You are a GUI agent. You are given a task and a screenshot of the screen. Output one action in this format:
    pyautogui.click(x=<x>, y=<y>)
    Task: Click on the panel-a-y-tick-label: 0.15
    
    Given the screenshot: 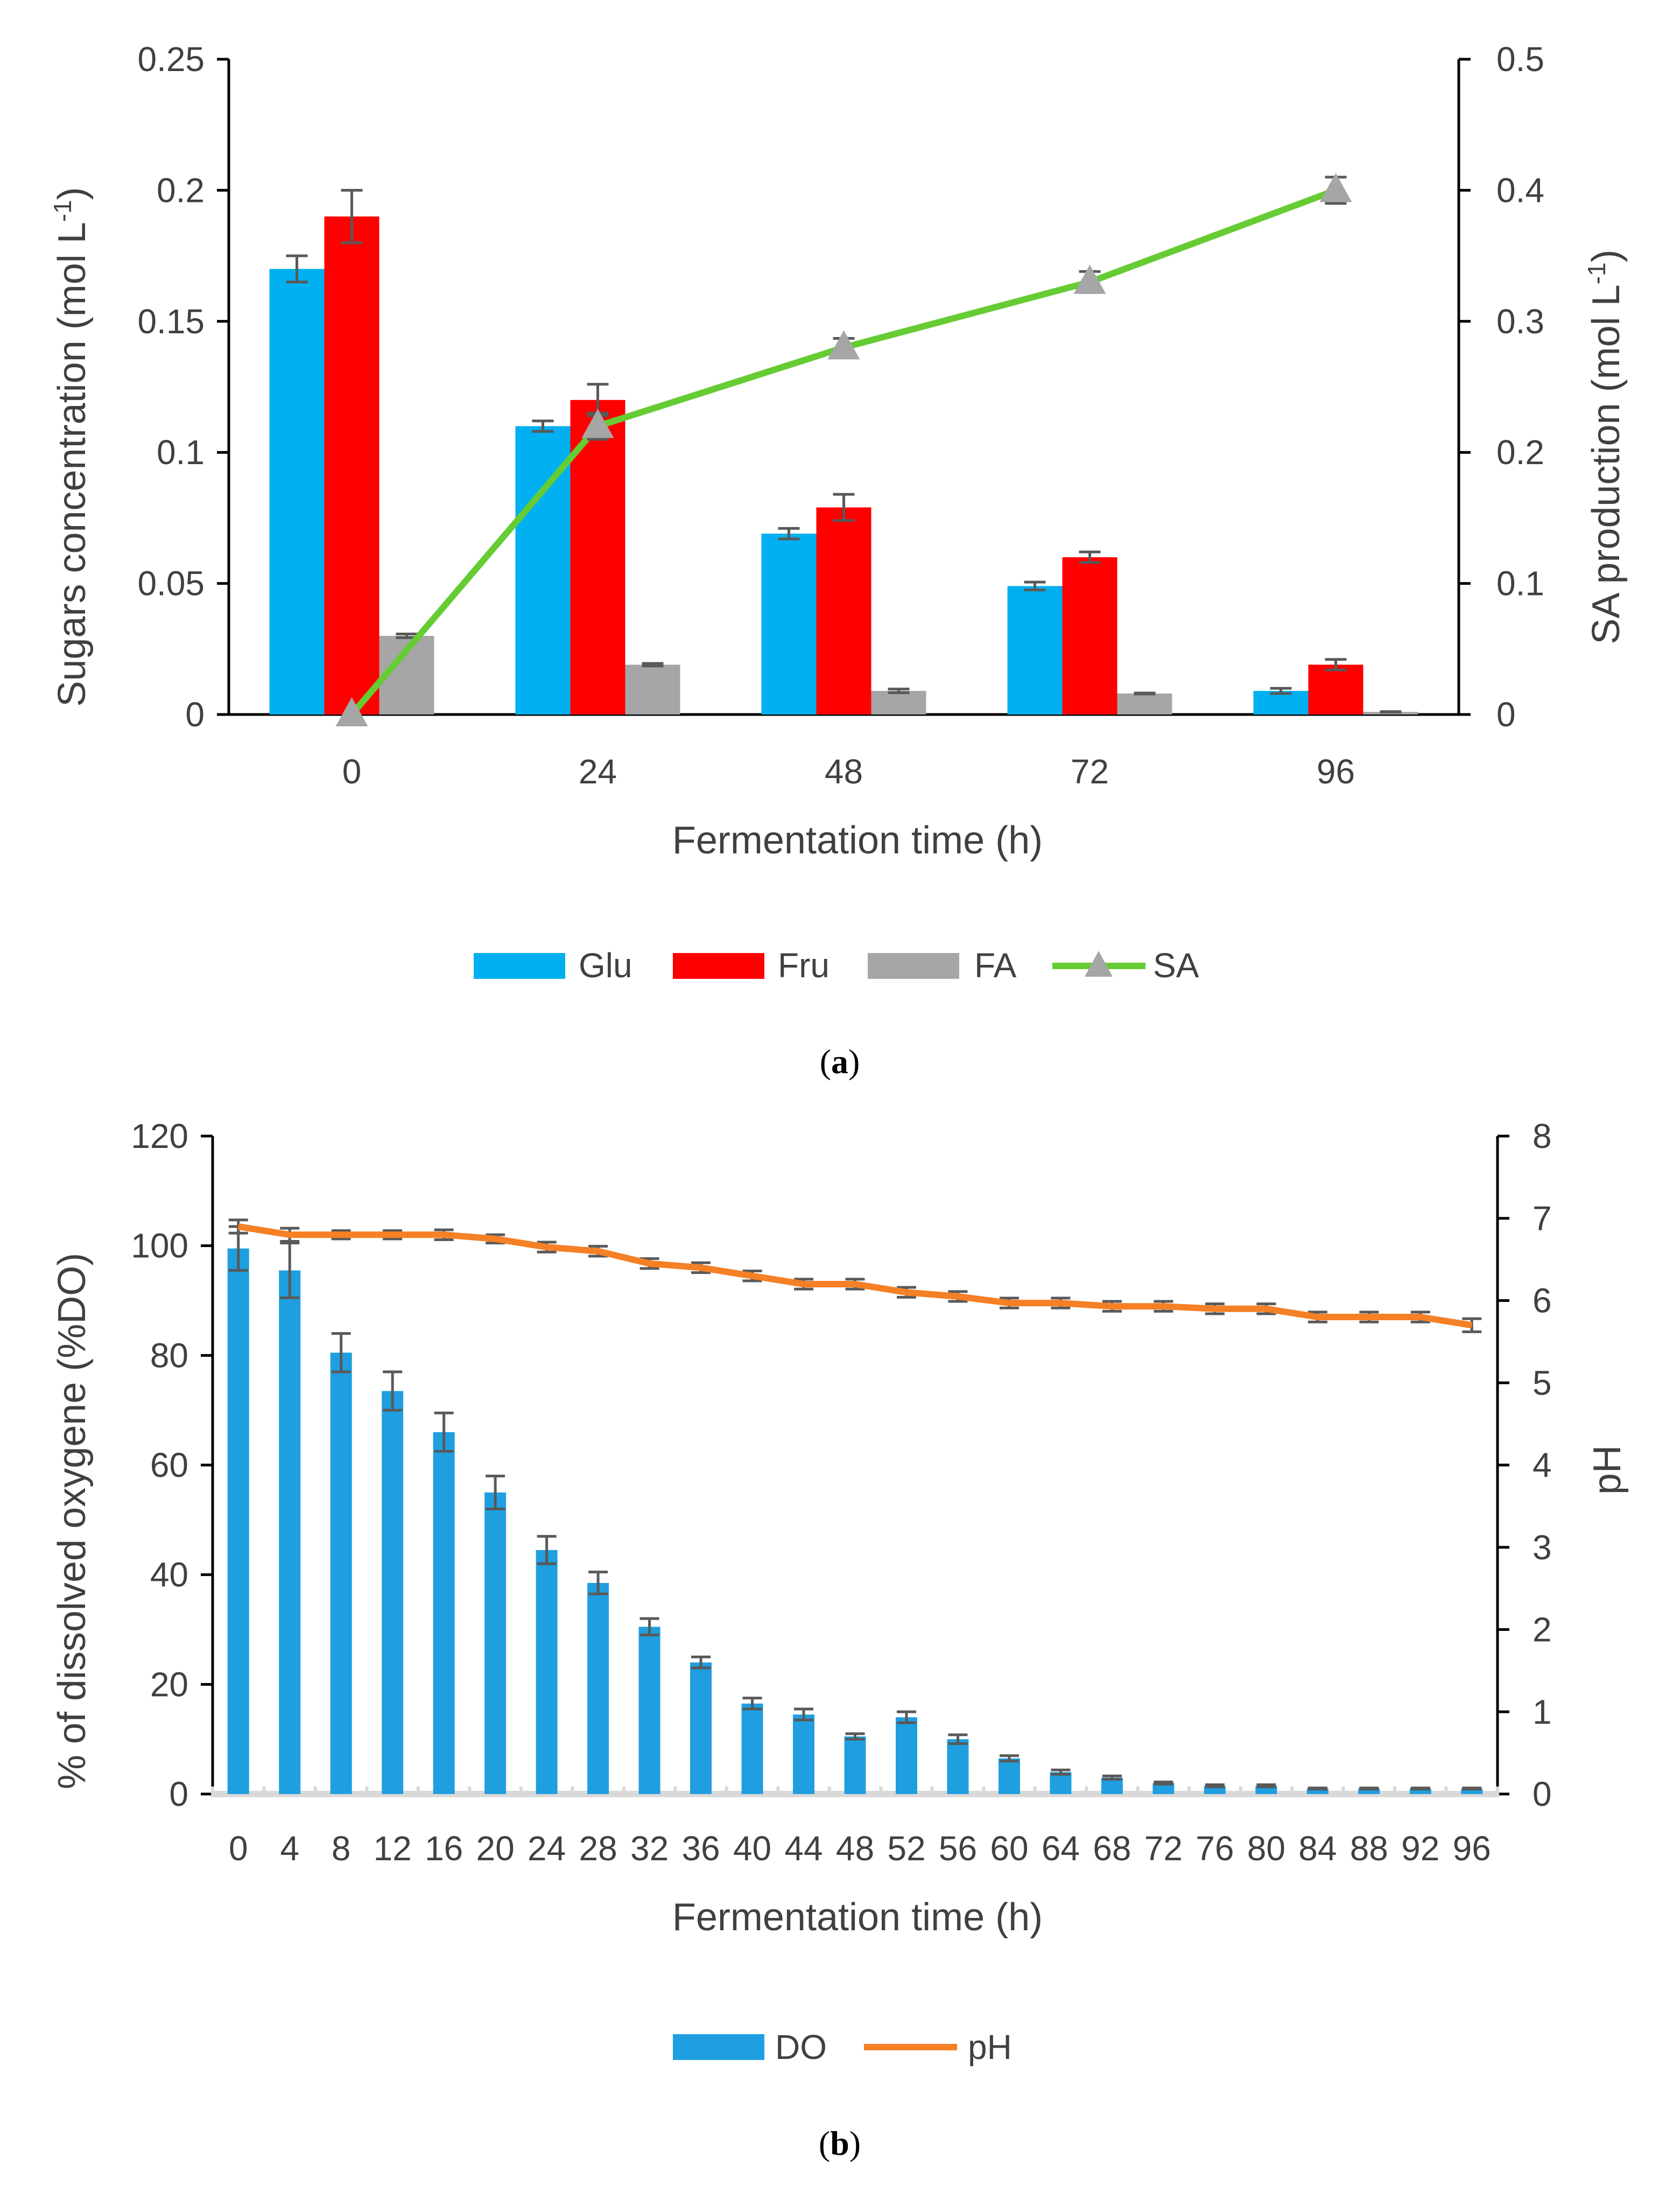 What is the action you would take?
    pyautogui.click(x=171, y=321)
    